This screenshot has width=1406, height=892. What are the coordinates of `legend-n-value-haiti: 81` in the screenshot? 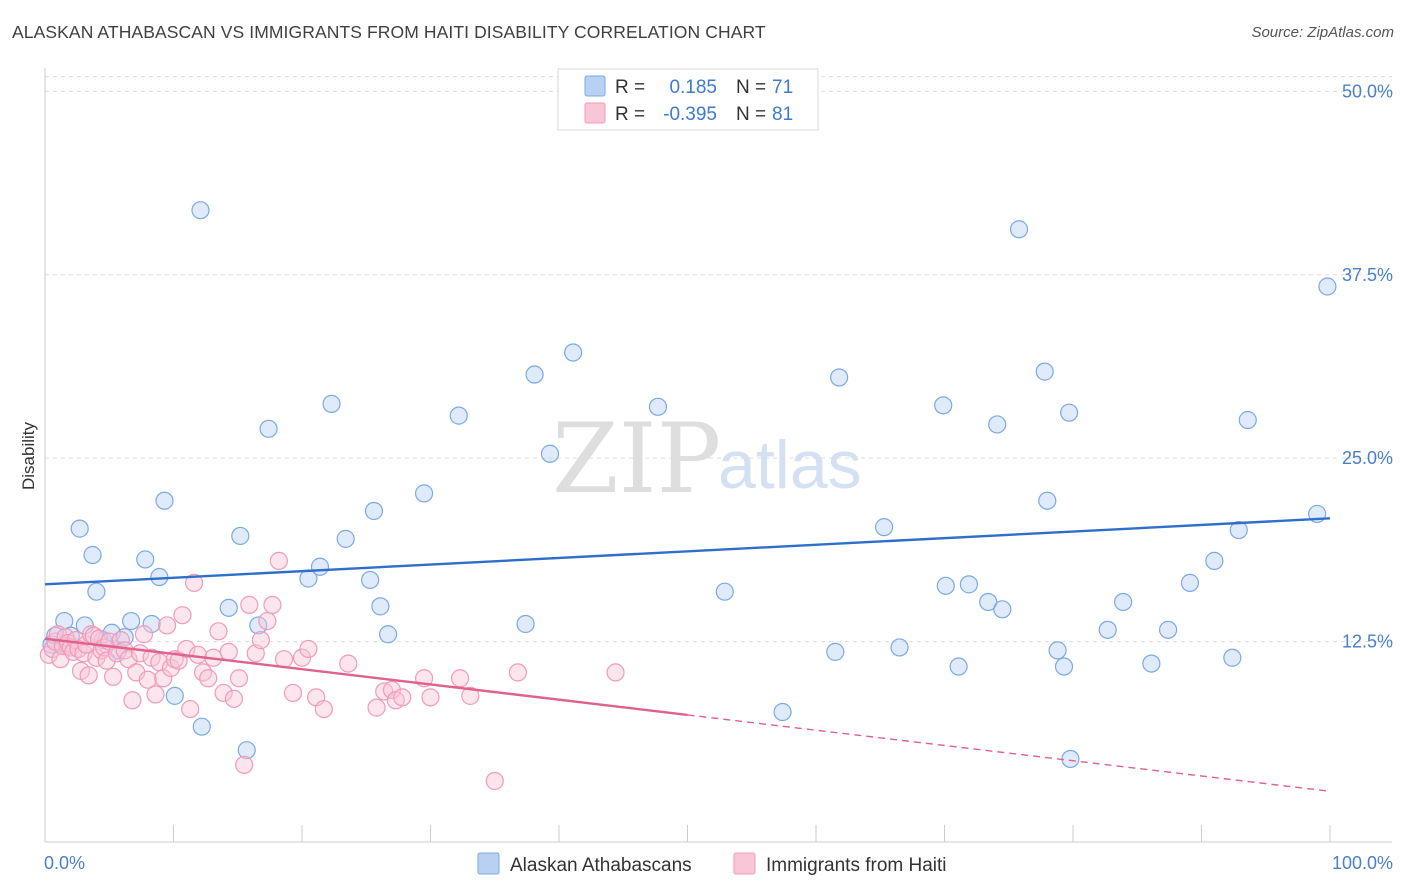 It's located at (782, 114).